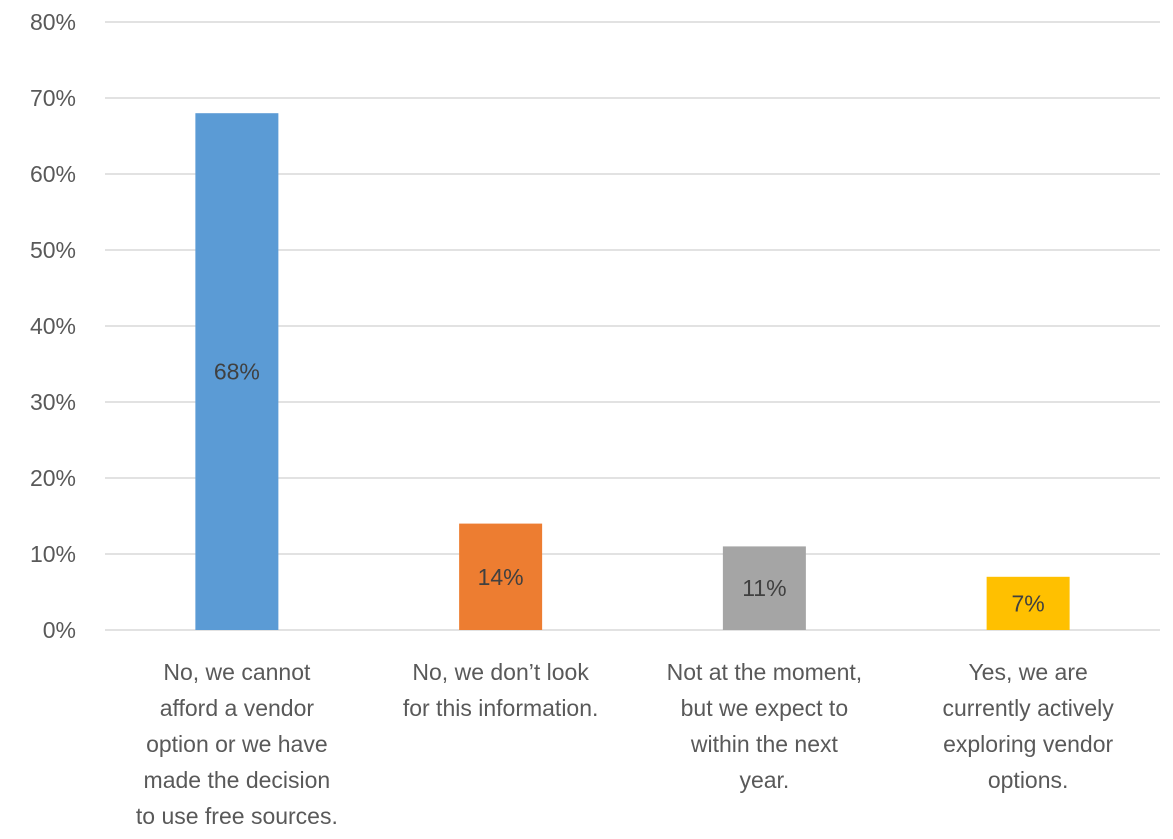 The width and height of the screenshot is (1173, 839). Describe the element at coordinates (237, 672) in the screenshot. I see `x-category-label-line: No, we cannot` at that location.